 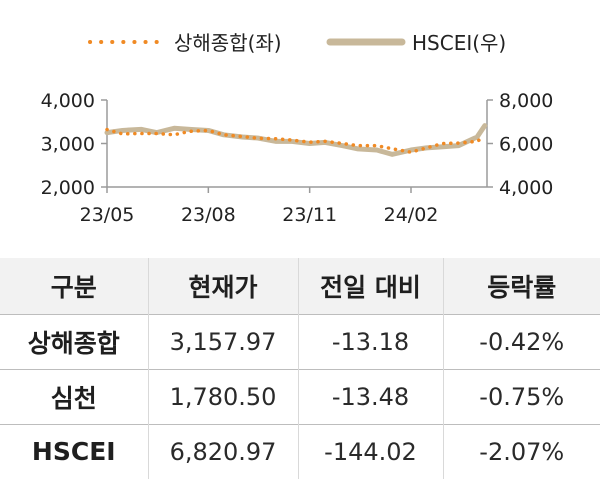 I want to click on row-name: 상해종합, so click(x=73, y=343).